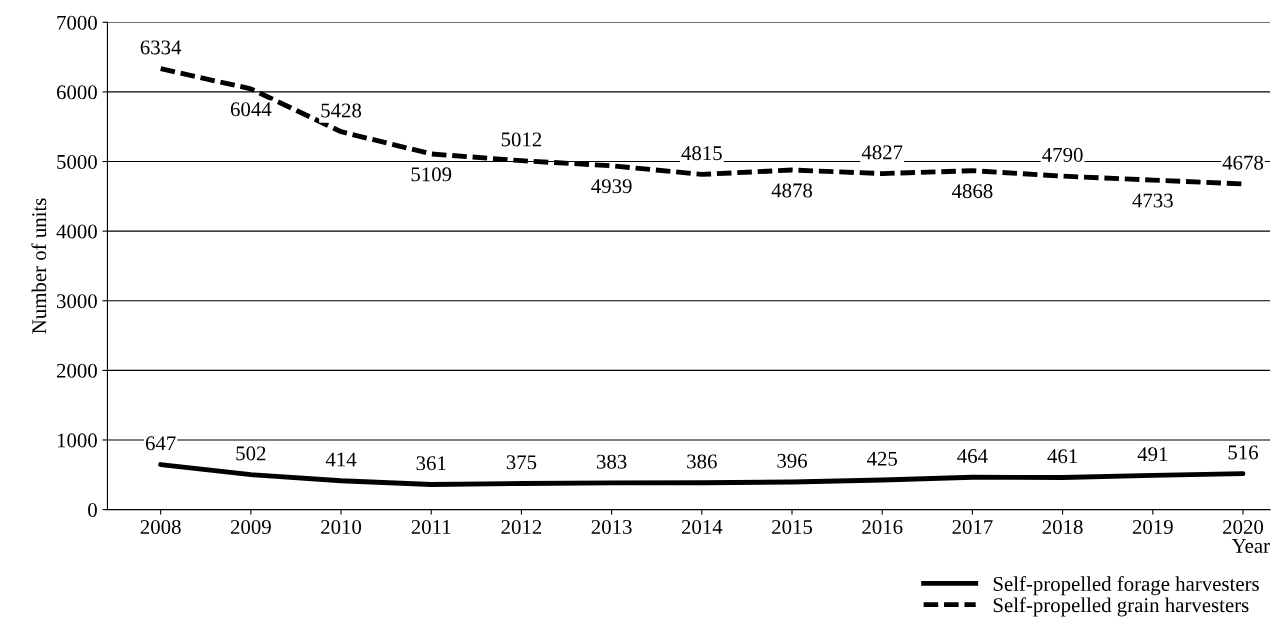 The height and width of the screenshot is (637, 1279). I want to click on data-label: 6334, so click(161, 47).